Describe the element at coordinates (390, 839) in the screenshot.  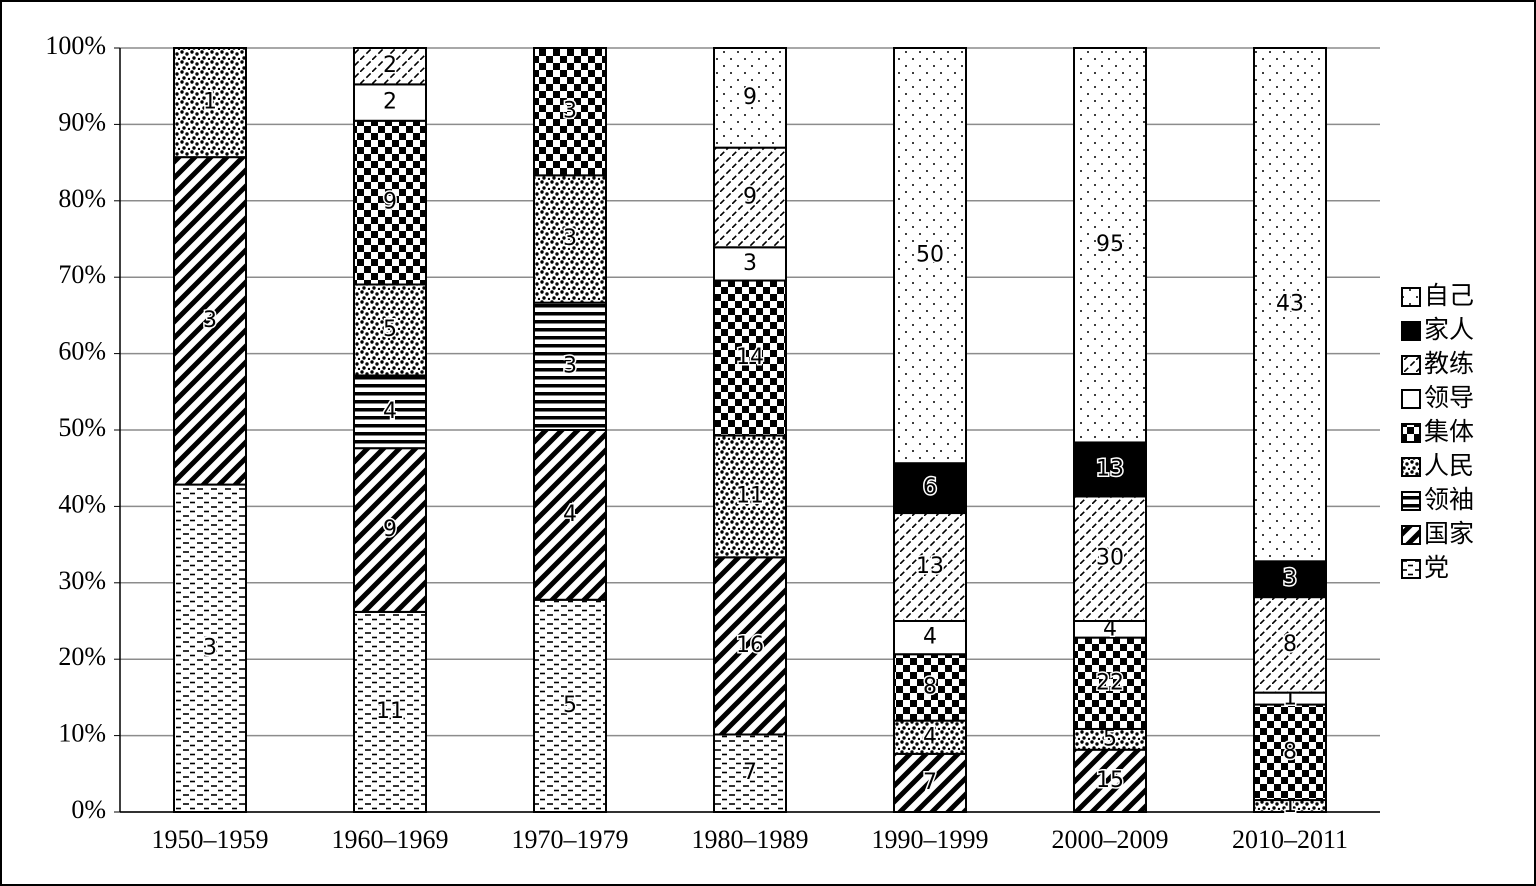
I see `x-tick-label: 1960–1969` at that location.